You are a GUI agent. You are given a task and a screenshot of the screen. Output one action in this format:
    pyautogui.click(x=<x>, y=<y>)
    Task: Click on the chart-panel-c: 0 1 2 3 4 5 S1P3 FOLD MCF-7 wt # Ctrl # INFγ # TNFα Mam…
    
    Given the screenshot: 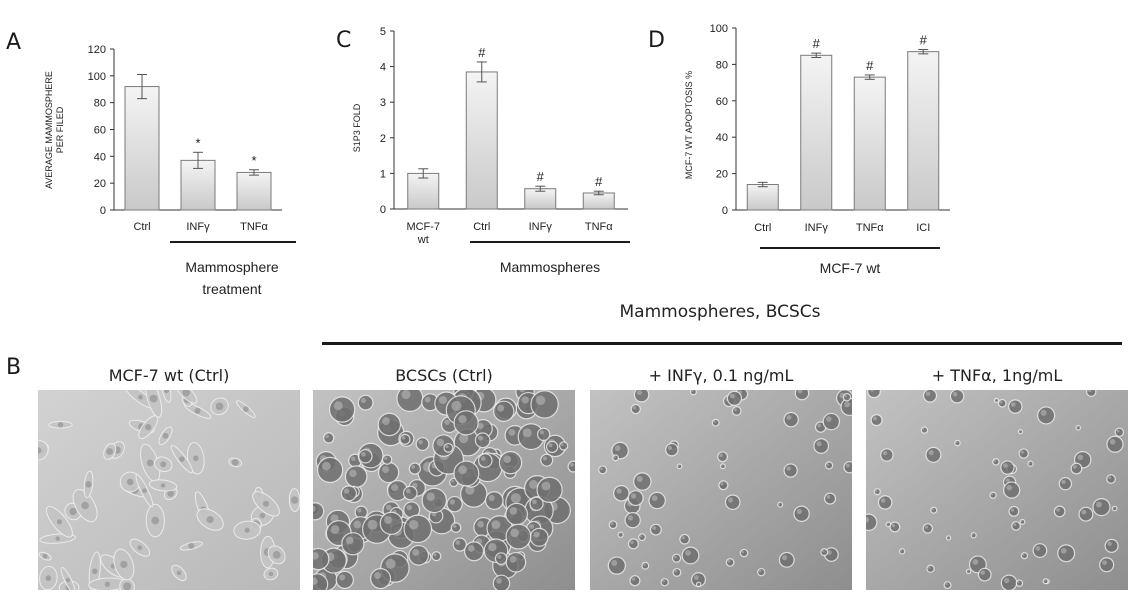 What is the action you would take?
    pyautogui.click(x=491, y=150)
    